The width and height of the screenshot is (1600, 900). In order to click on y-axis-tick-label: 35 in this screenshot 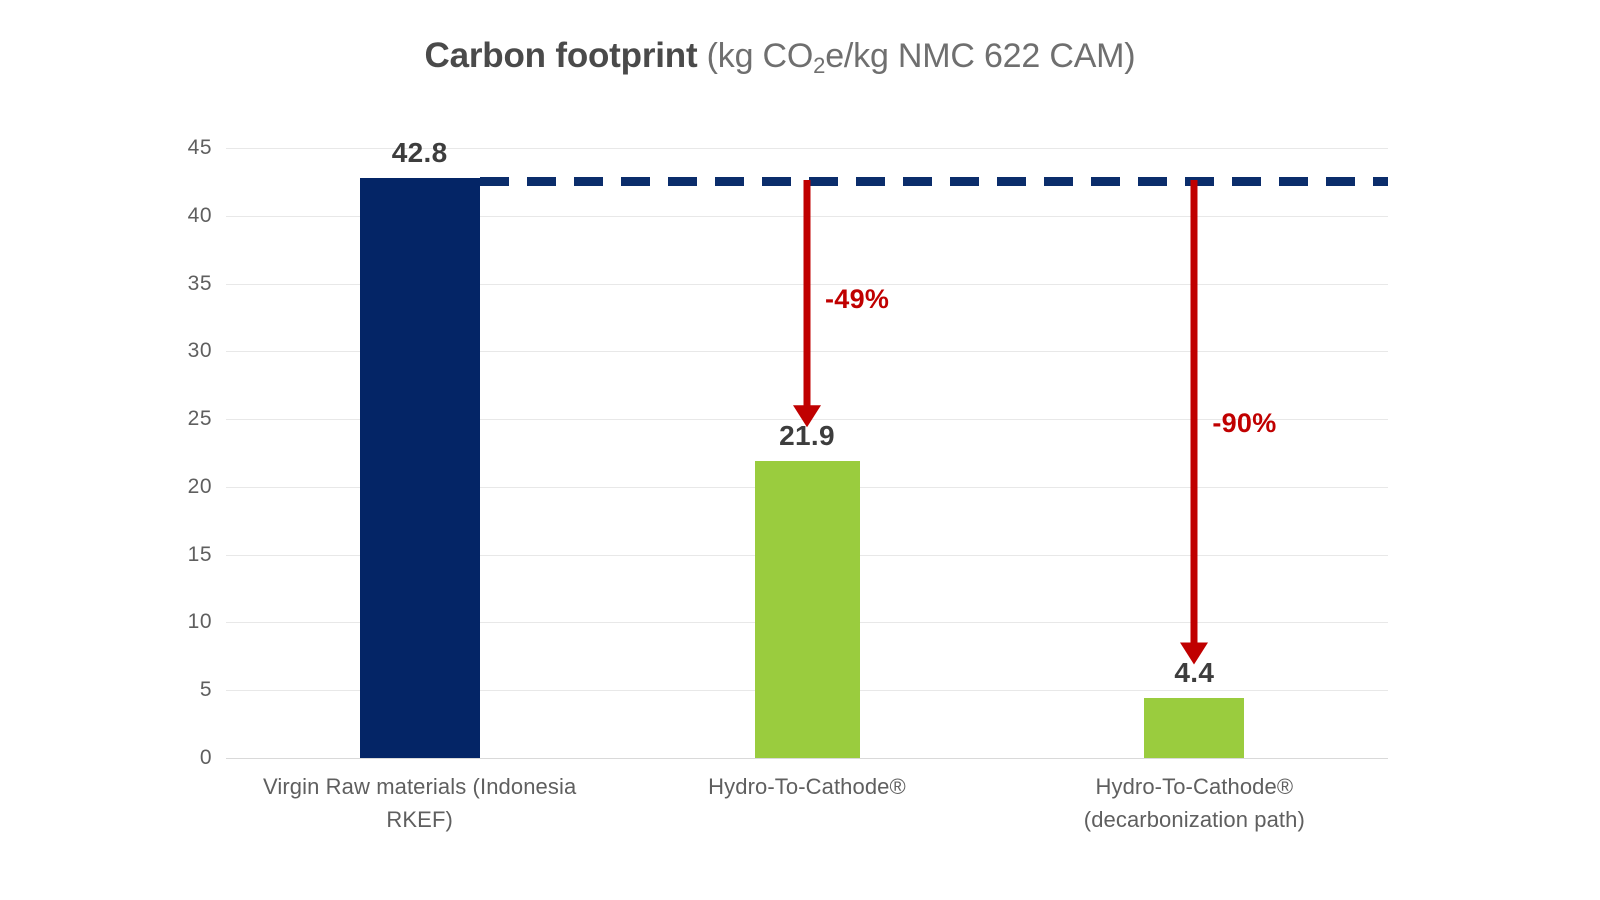, I will do `click(199, 283)`.